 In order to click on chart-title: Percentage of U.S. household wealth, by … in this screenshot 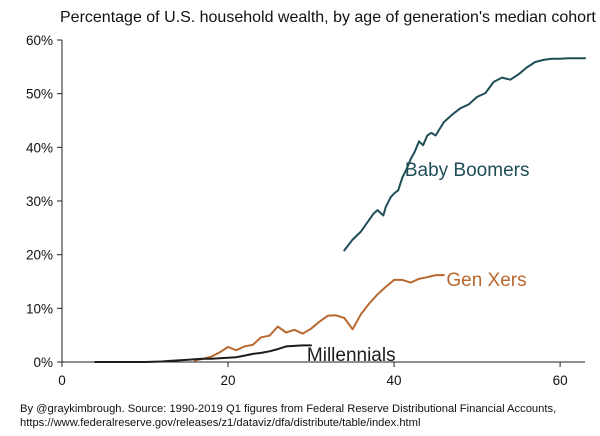, I will do `click(328, 17)`.